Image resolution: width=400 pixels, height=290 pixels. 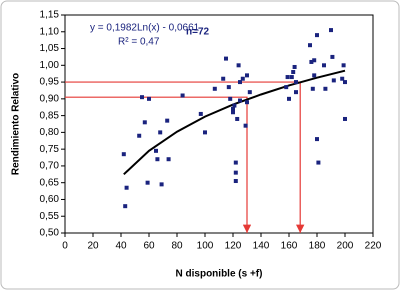 What do you see at coordinates (50, 132) in the screenshot?
I see `y-tick-label: 0,80` at bounding box center [50, 132].